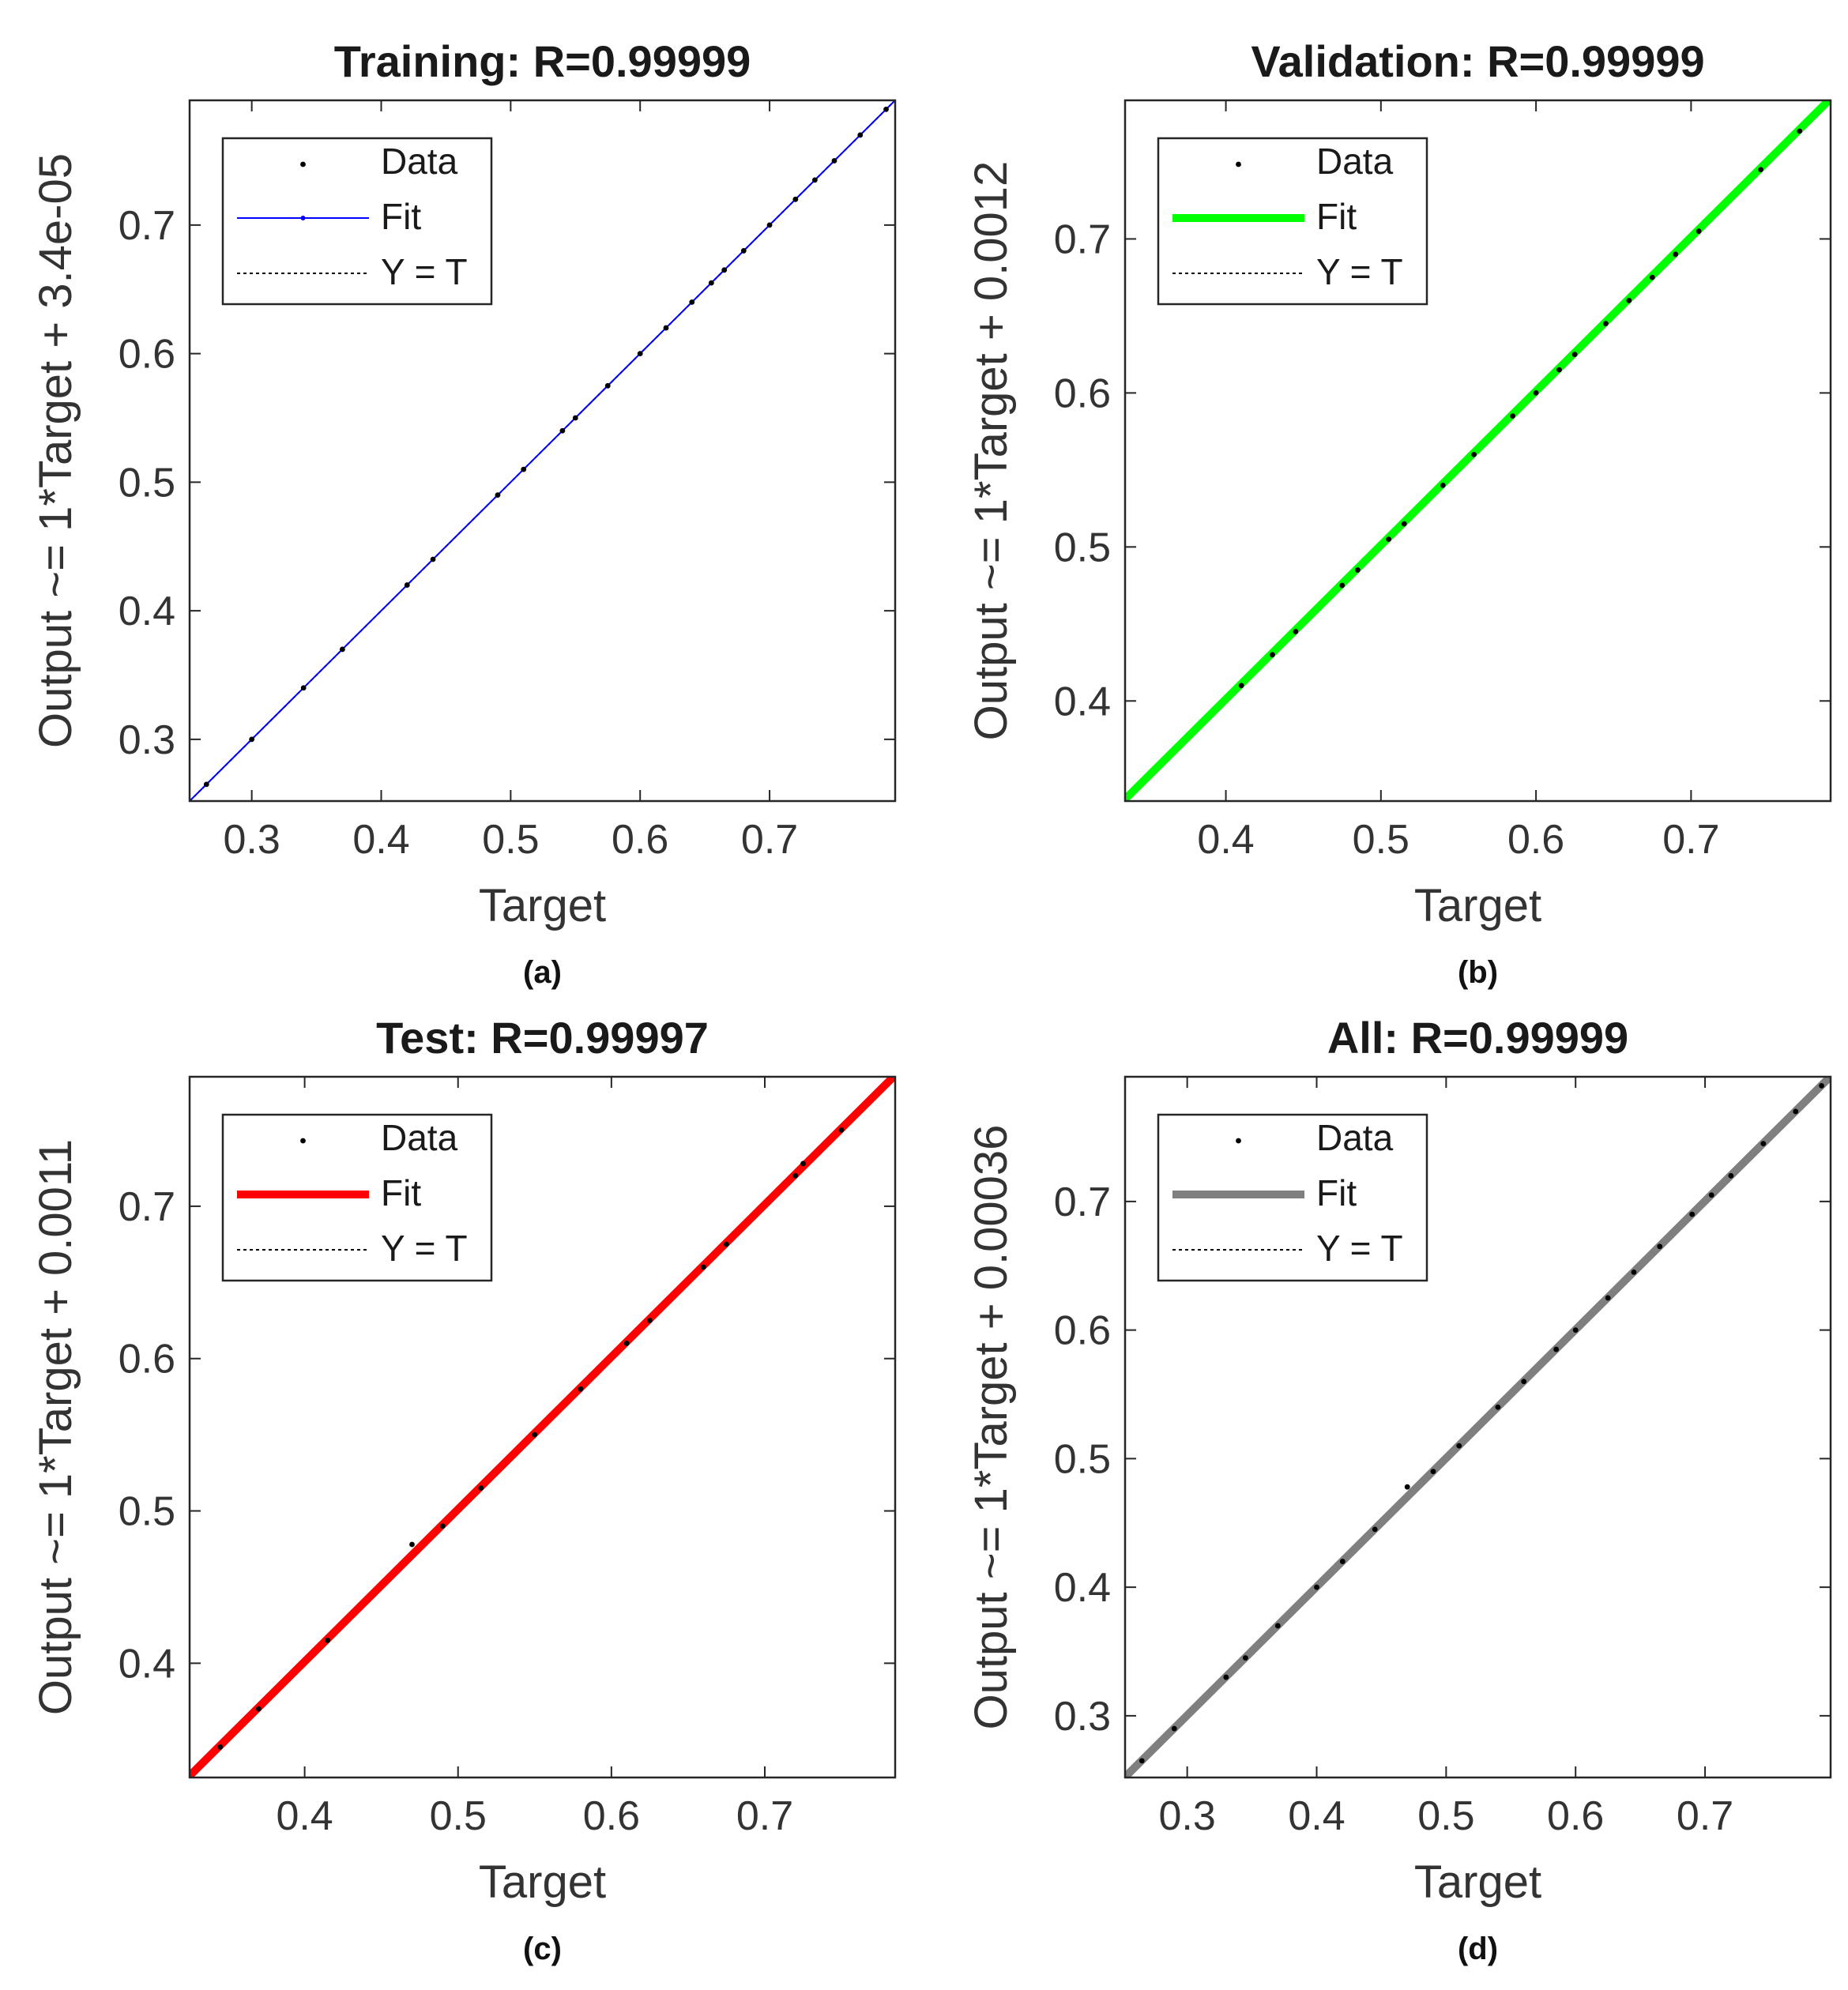  Describe the element at coordinates (357, 221) in the screenshot. I see `legend-box` at that location.